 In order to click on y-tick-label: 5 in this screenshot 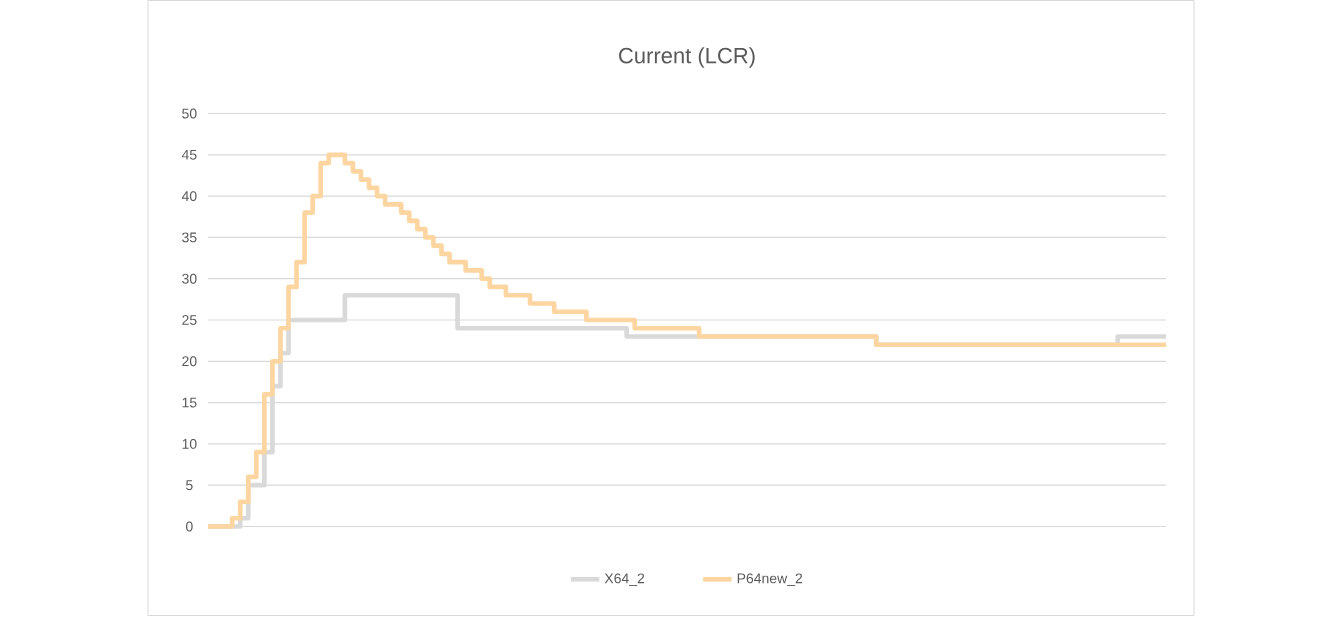, I will do `click(189, 485)`.